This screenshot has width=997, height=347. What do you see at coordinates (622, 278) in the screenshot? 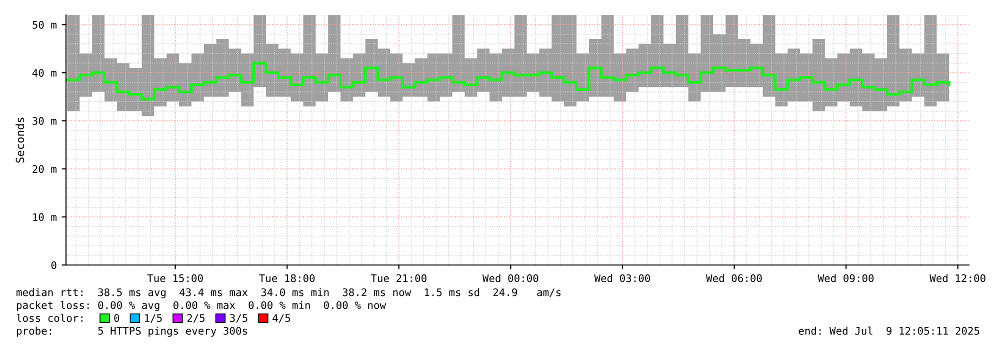
I see `x-tick-label: Wed 03:00` at bounding box center [622, 278].